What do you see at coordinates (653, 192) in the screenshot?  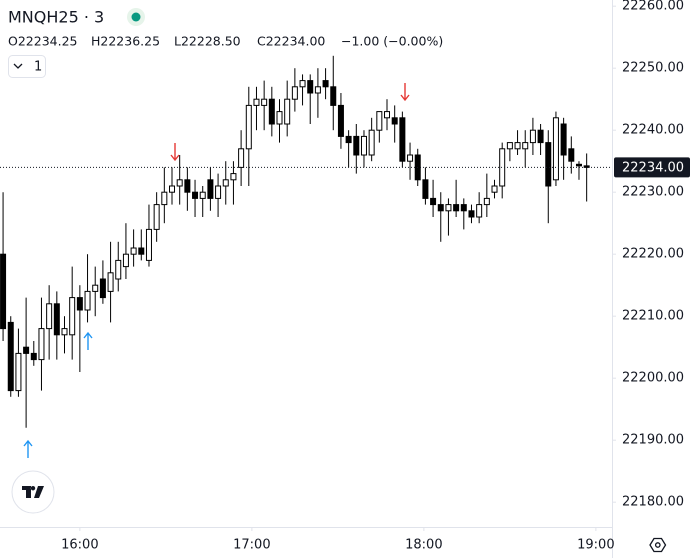 I see `y-tick-label: 22230.00` at bounding box center [653, 192].